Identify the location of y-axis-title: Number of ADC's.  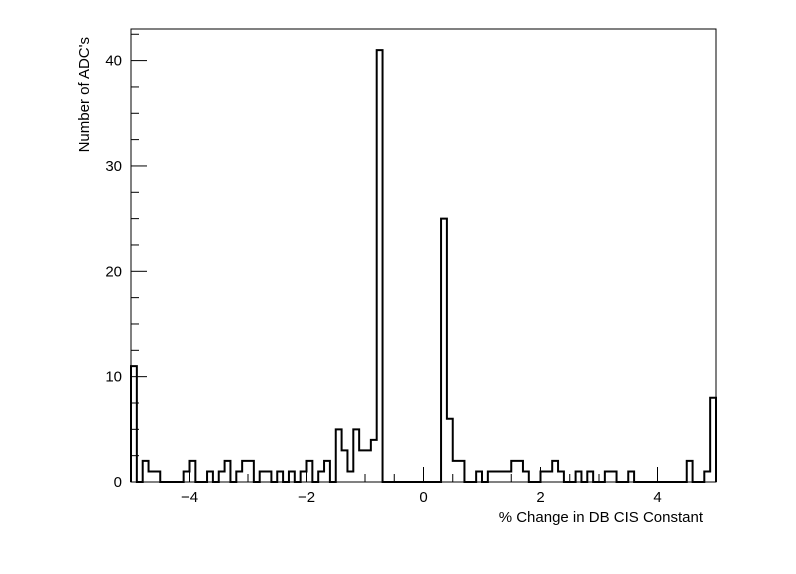
(84, 94).